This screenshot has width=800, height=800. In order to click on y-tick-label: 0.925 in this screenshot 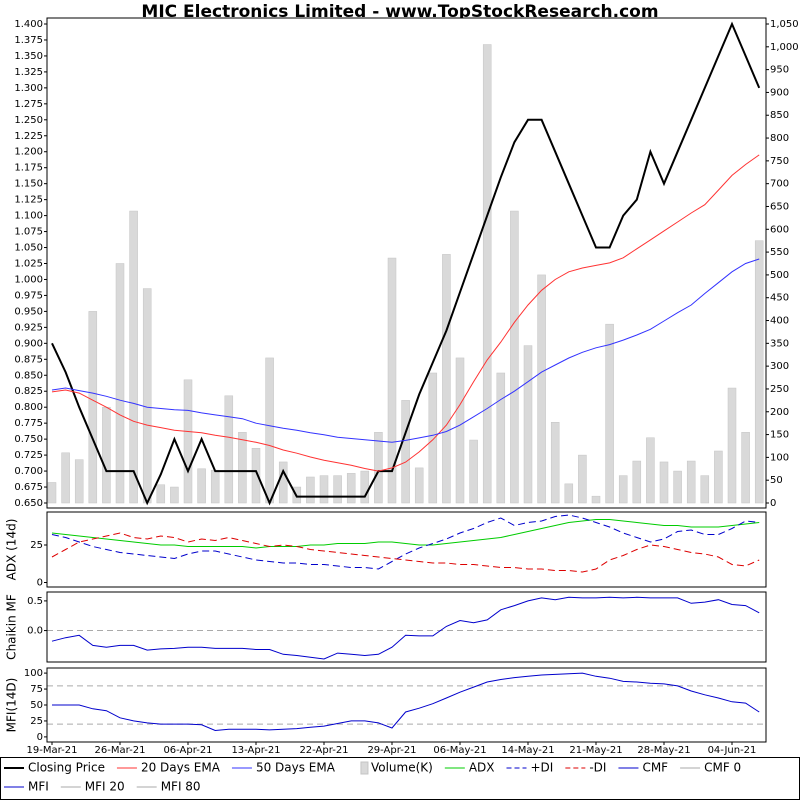, I will do `click(28, 327)`.